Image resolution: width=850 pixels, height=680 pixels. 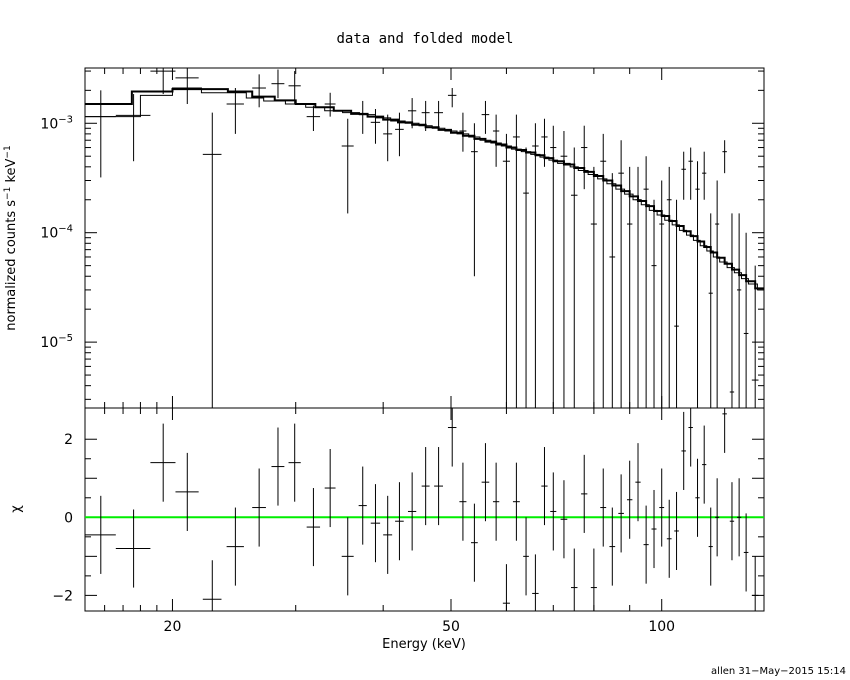 I want to click on y-tick-label-top: 10⁻⁵, so click(x=56, y=342).